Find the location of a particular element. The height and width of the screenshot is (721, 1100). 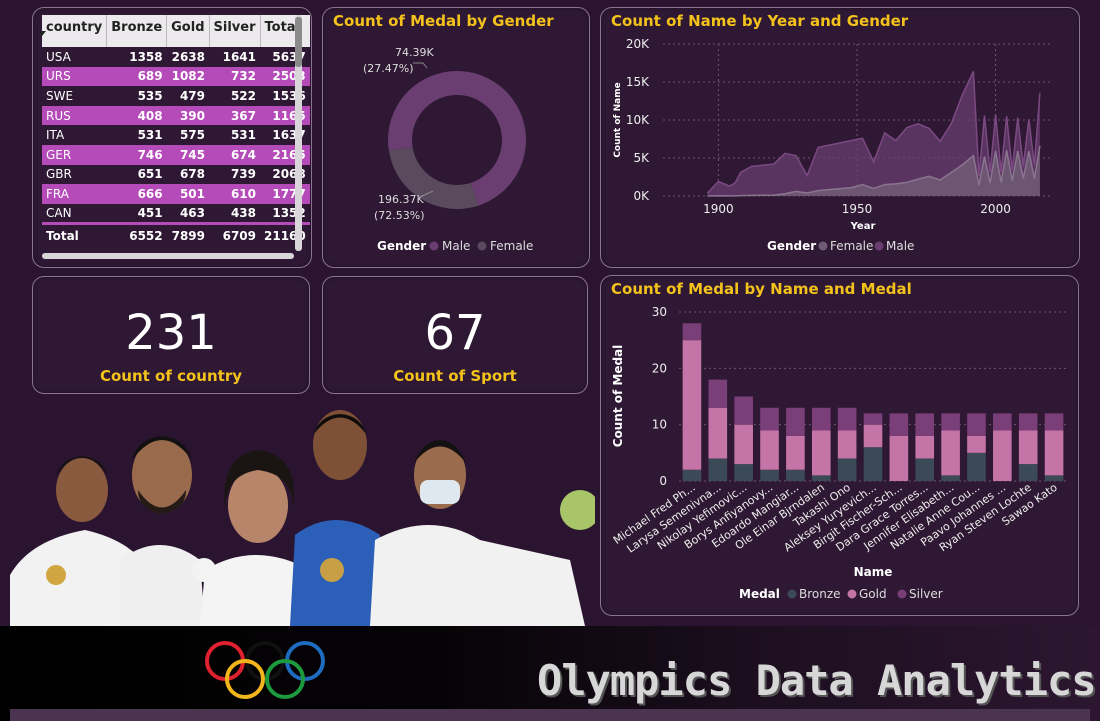

bar-legend-gold: Gold is located at coordinates (873, 594).